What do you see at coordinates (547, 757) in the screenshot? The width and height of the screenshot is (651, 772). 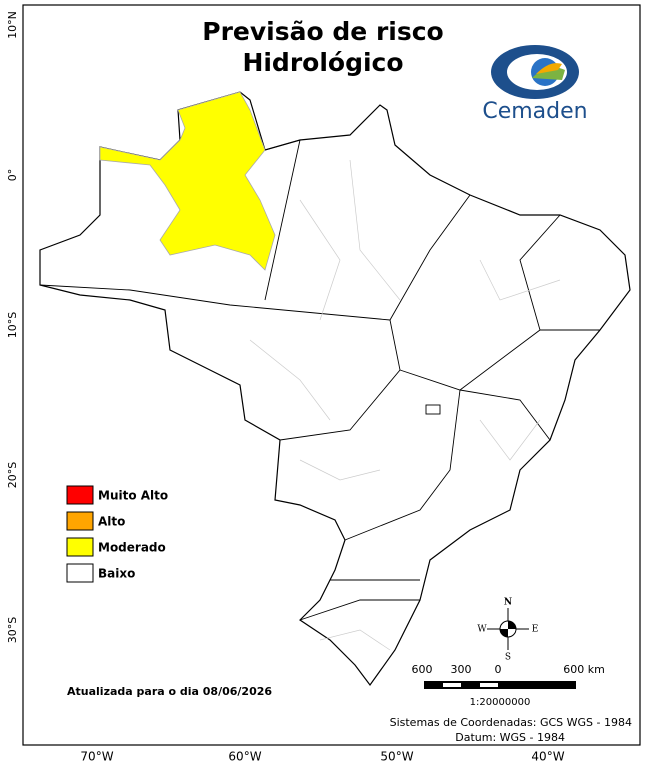 I see `lon-label: 40°W` at bounding box center [547, 757].